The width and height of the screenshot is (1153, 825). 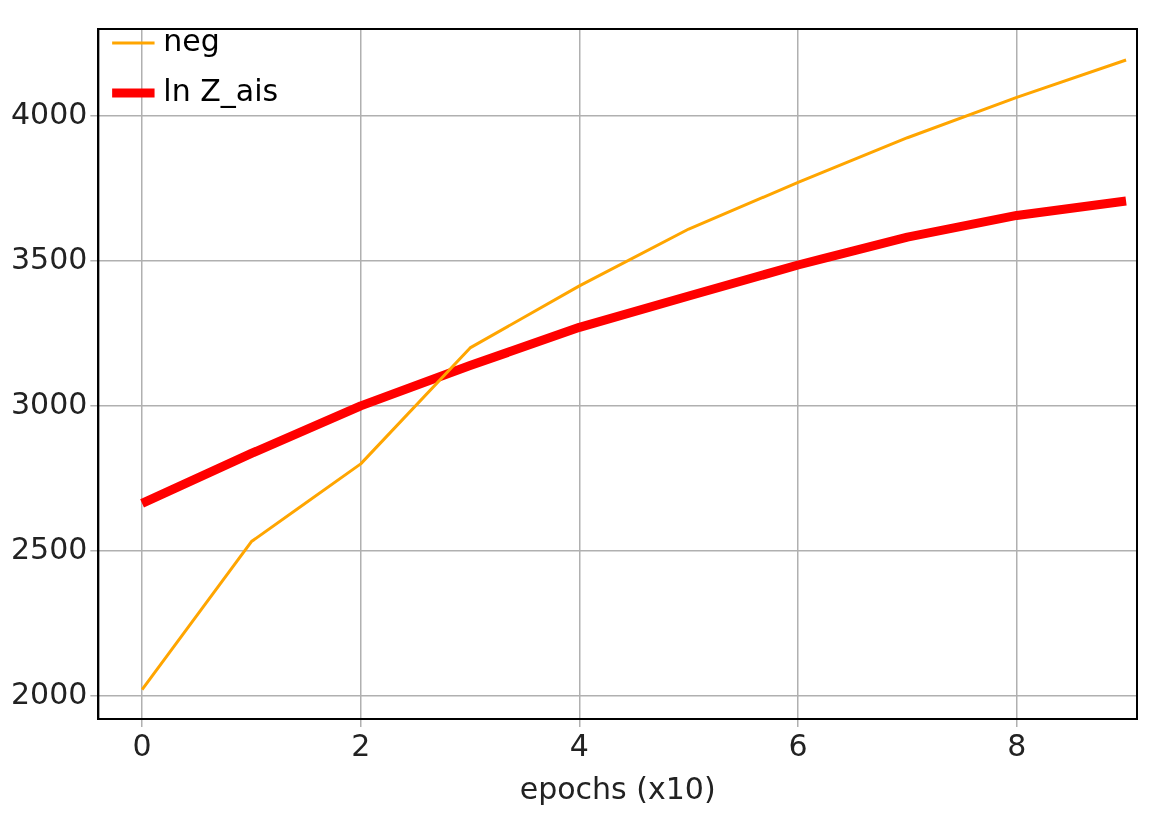 I want to click on legend-label: neg, so click(x=191, y=40).